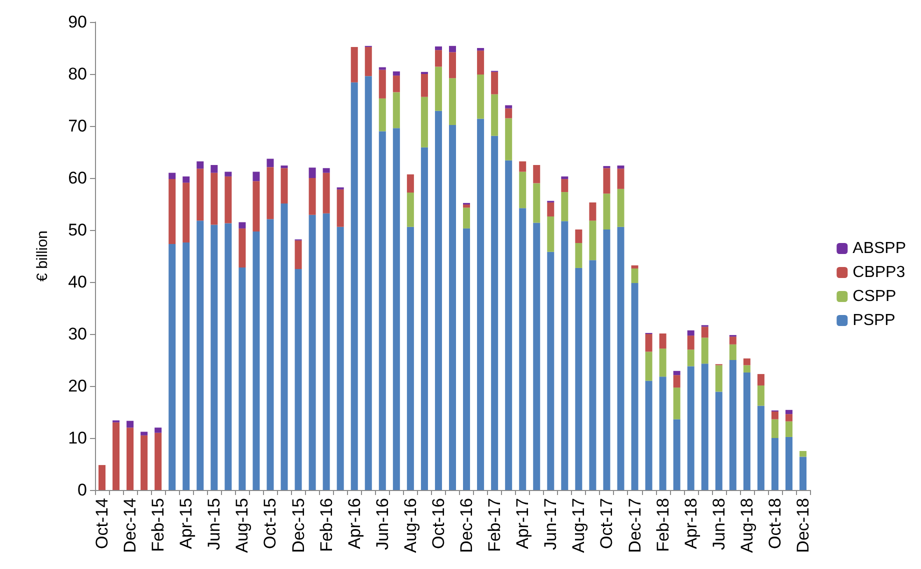 The height and width of the screenshot is (569, 921). Describe the element at coordinates (77, 282) in the screenshot. I see `y-tick-label: 40` at that location.